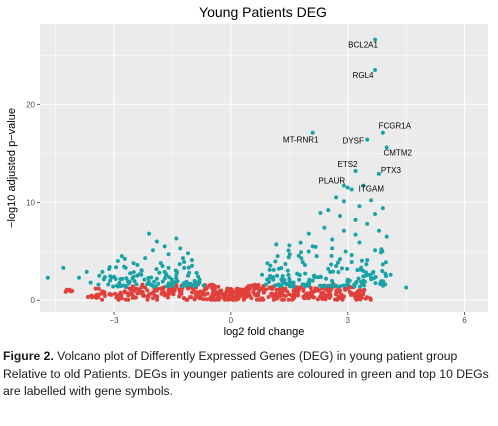 Image resolution: width=498 pixels, height=426 pixels. What do you see at coordinates (30, 202) in the screenshot?
I see `y-tick-label: 10` at bounding box center [30, 202].